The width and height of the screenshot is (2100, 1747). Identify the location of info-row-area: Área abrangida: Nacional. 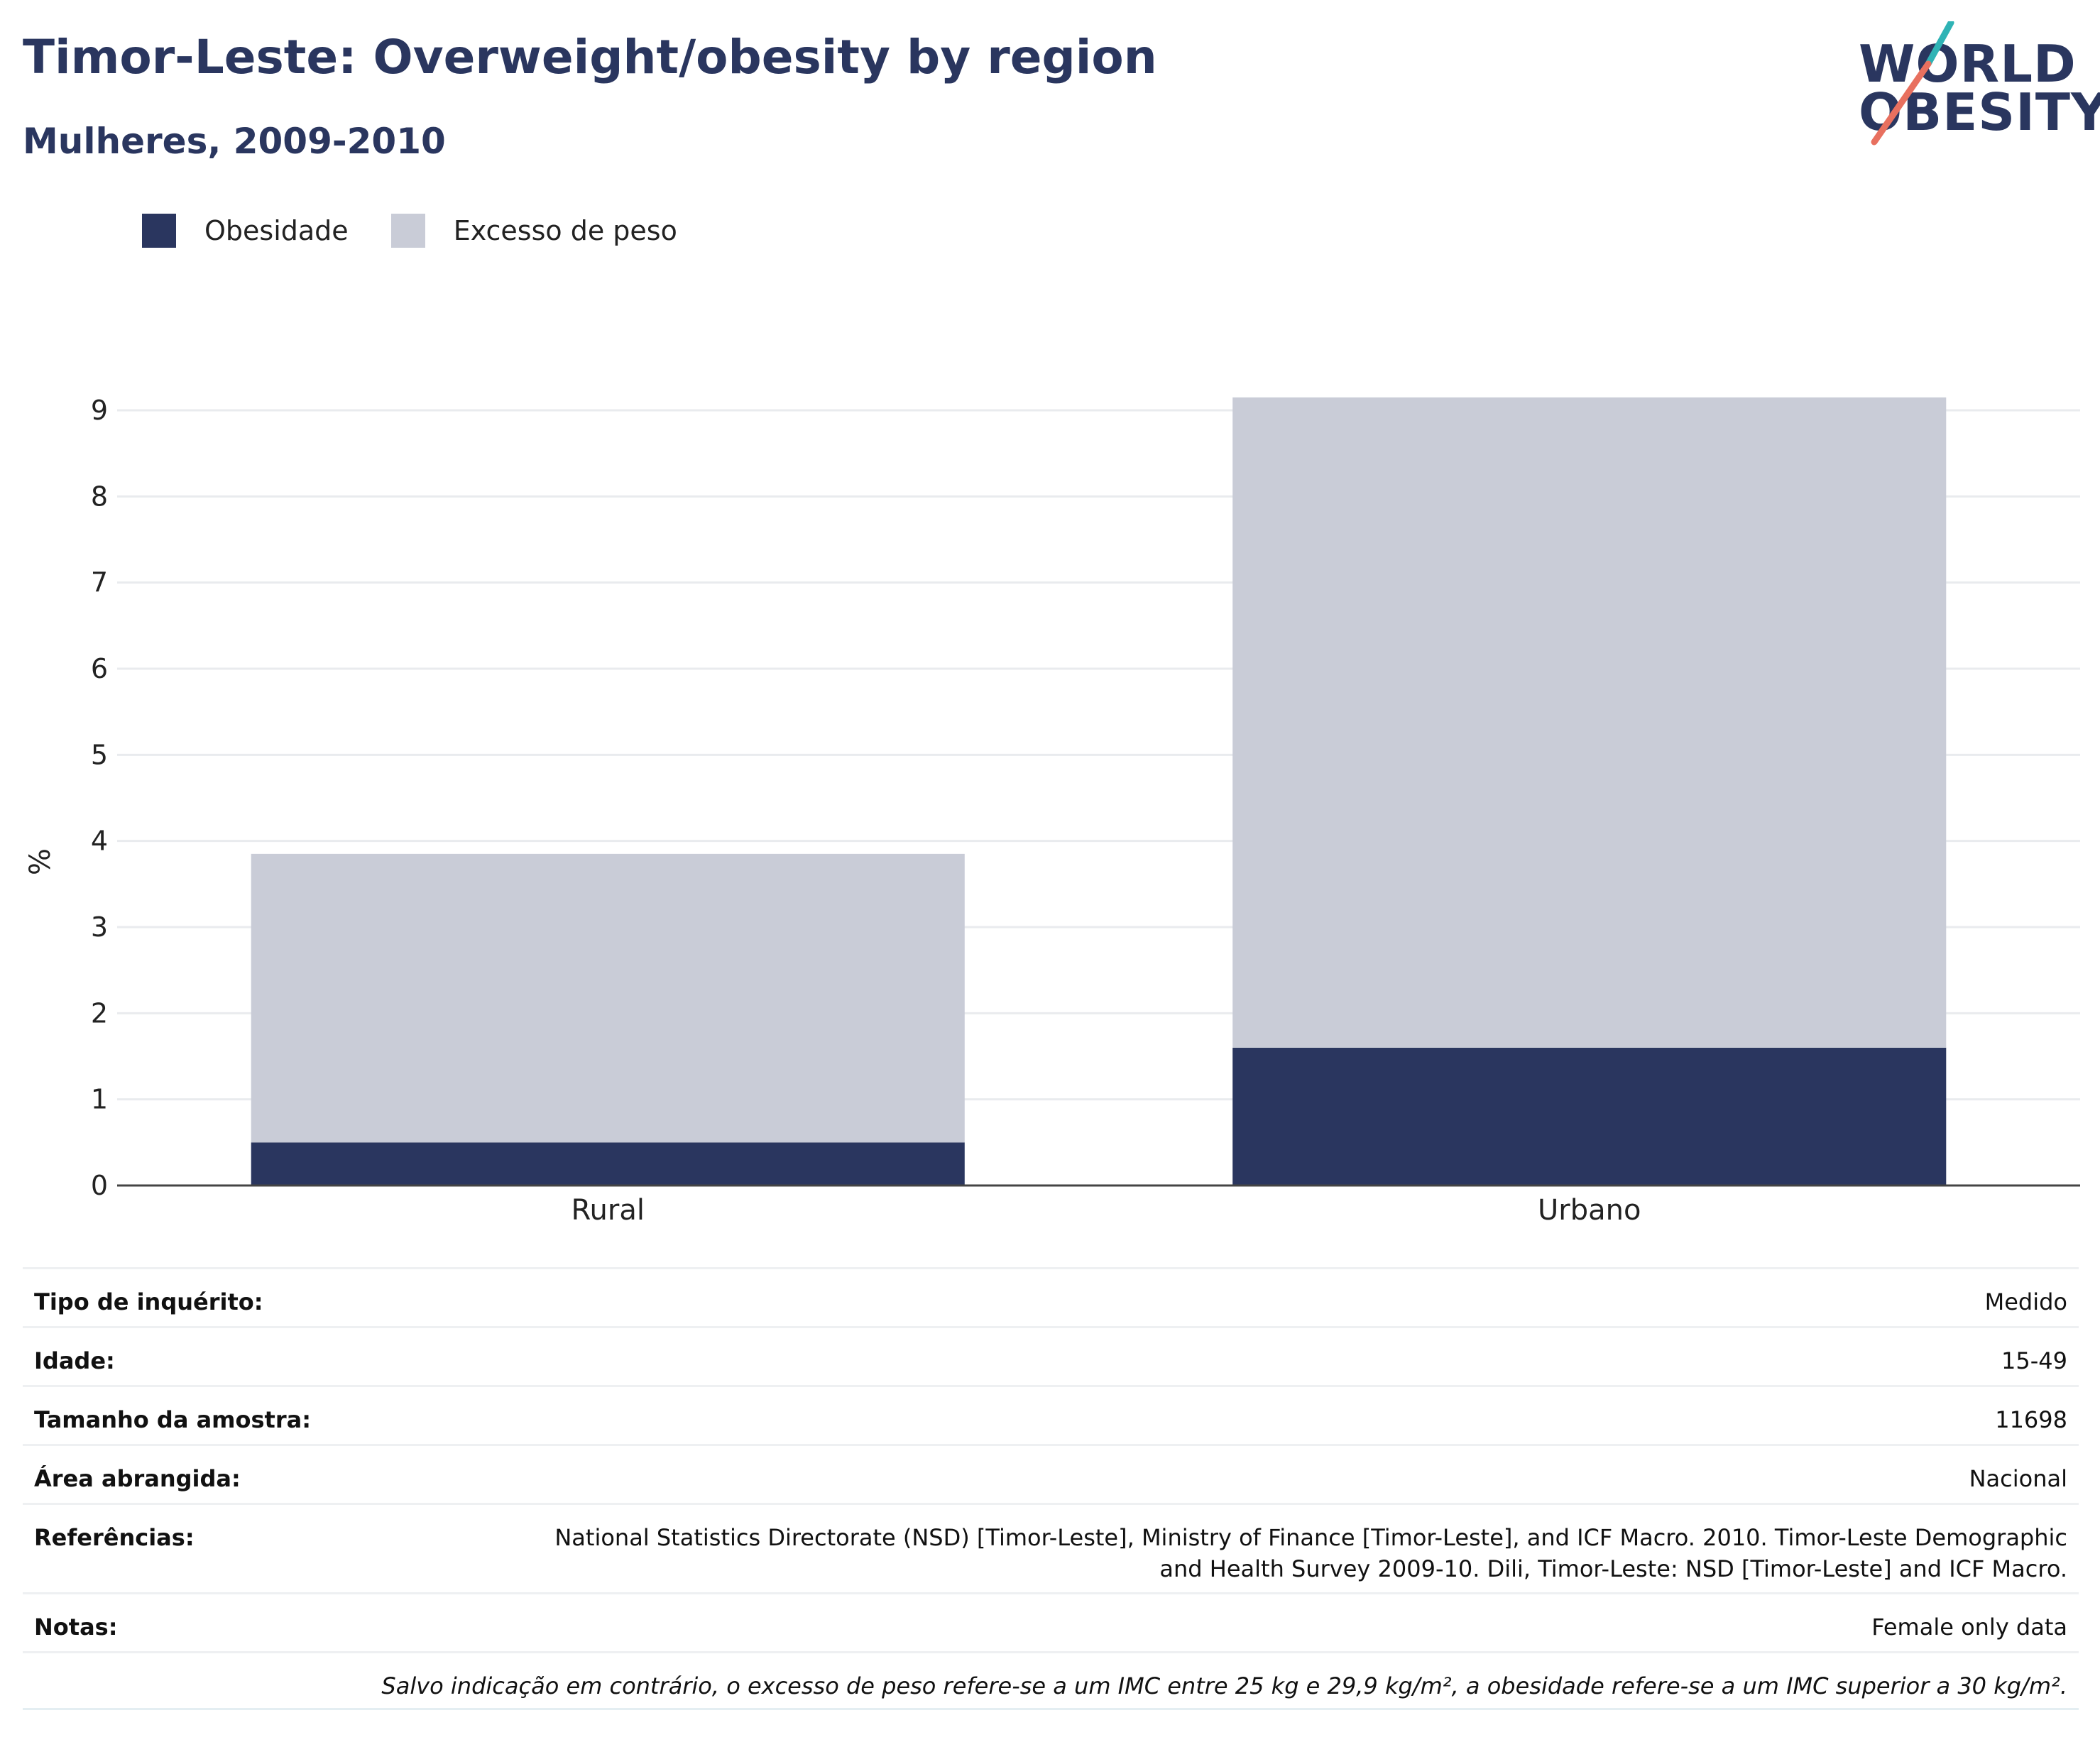
(1051, 1475).